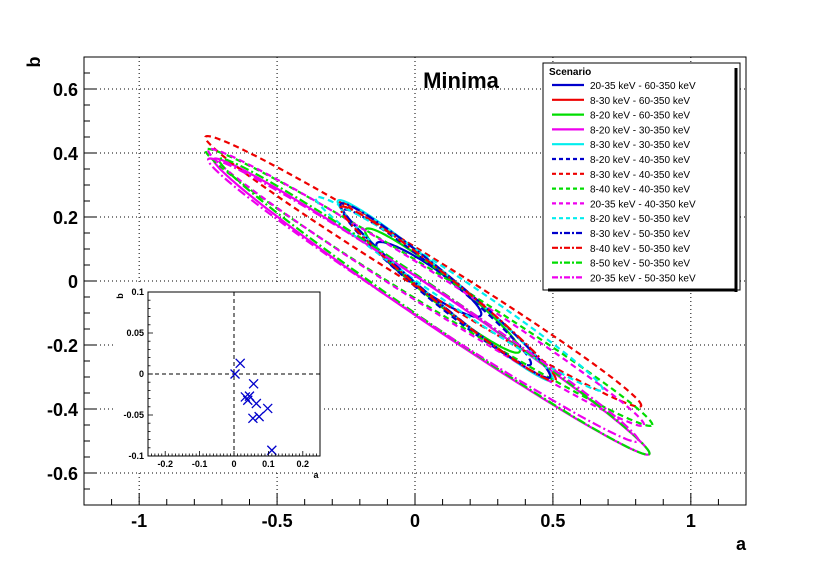  I want to click on x-tick-label: 0.5, so click(552, 521).